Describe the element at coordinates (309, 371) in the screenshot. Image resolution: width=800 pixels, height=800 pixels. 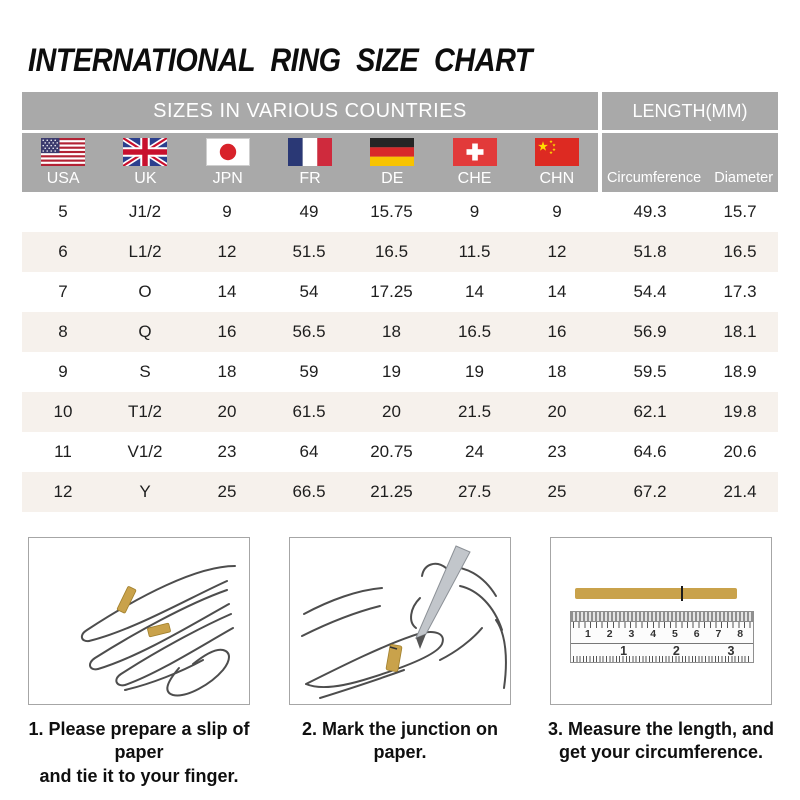
I see `size-cell: 59` at that location.